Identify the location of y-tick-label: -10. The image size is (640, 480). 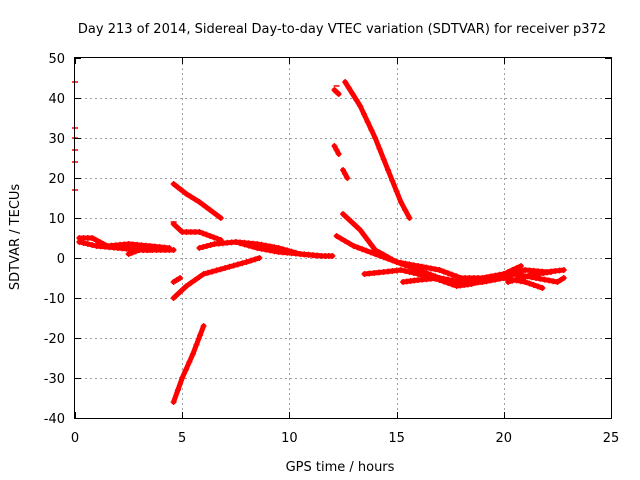
(54, 299).